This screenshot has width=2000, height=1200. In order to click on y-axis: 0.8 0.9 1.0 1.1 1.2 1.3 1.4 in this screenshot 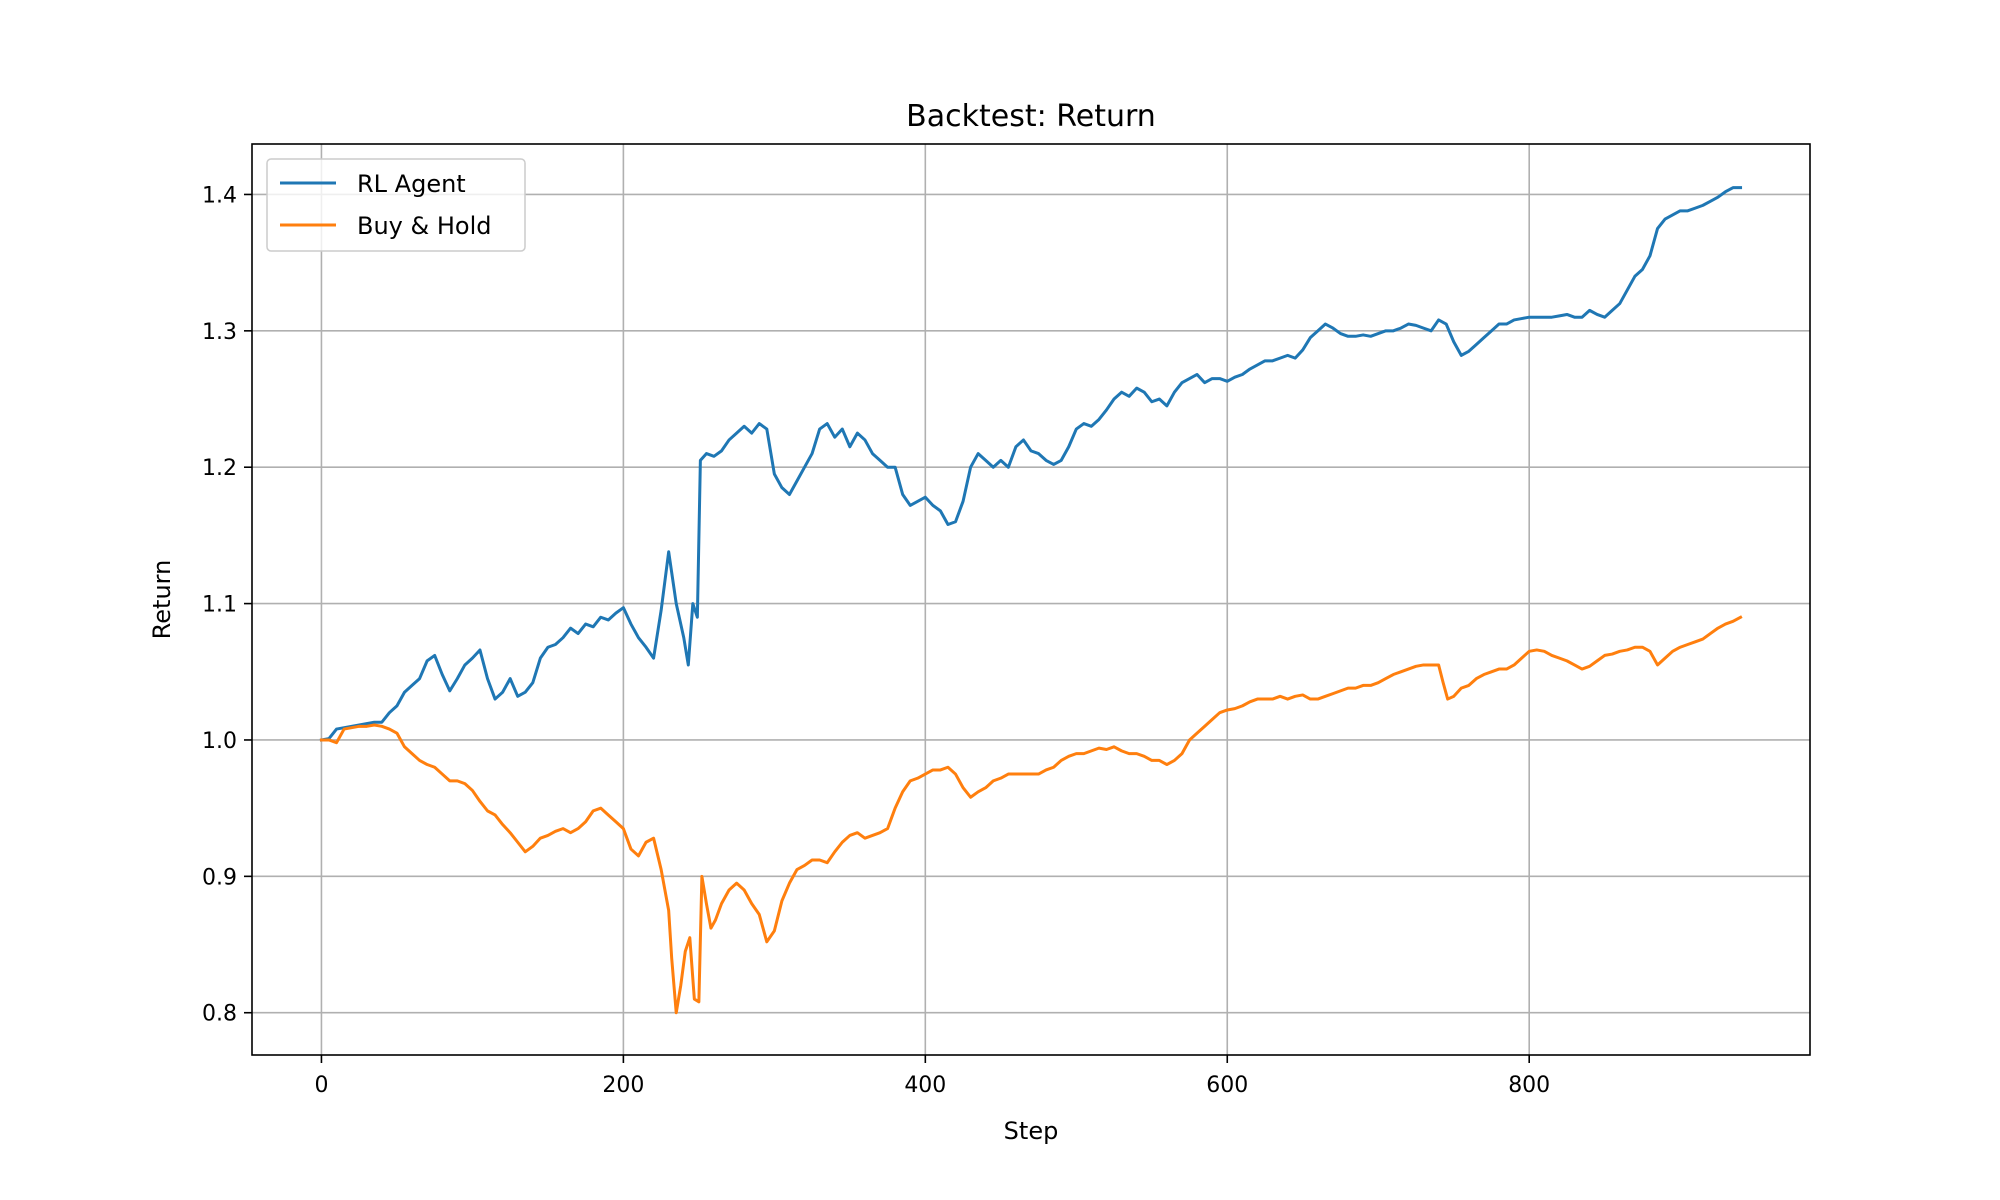, I will do `click(227, 605)`.